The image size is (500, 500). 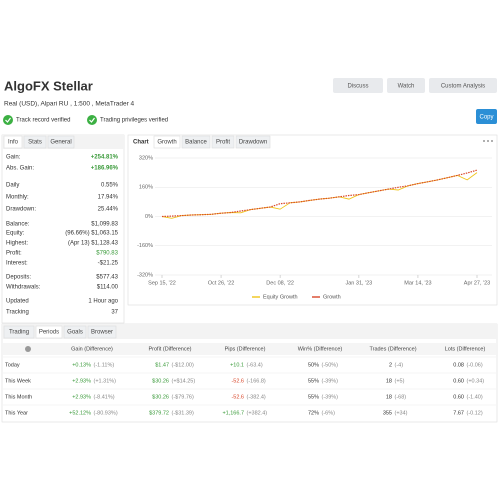 What do you see at coordinates (329, 413) in the screenshot?
I see `cell-difference: (-6%)` at bounding box center [329, 413].